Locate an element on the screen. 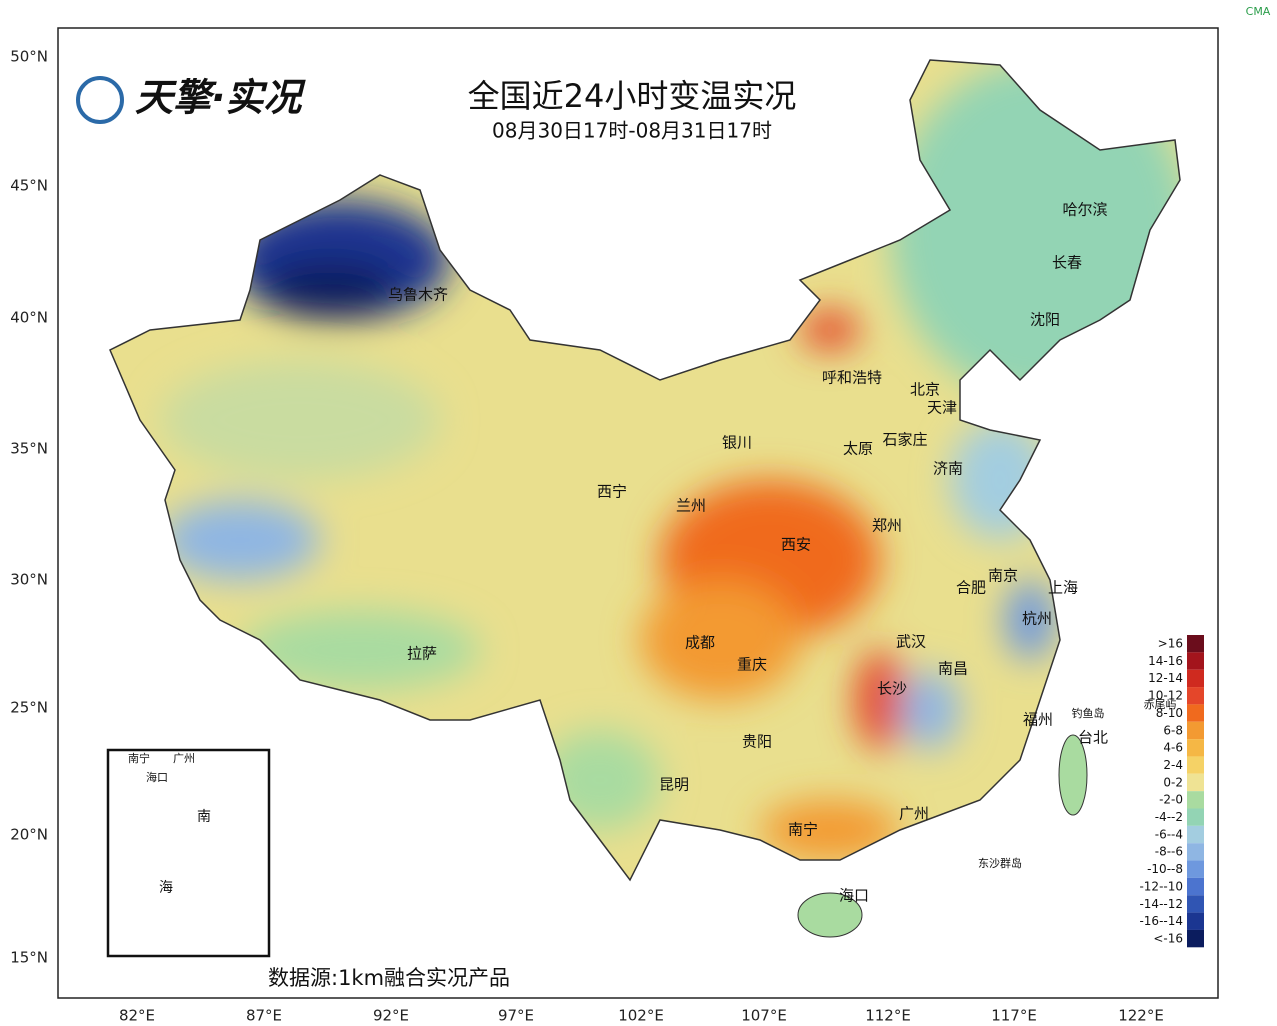 Image resolution: width=1277 pixels, height=1026 pixels. lat-label: 35°N is located at coordinates (29, 449).